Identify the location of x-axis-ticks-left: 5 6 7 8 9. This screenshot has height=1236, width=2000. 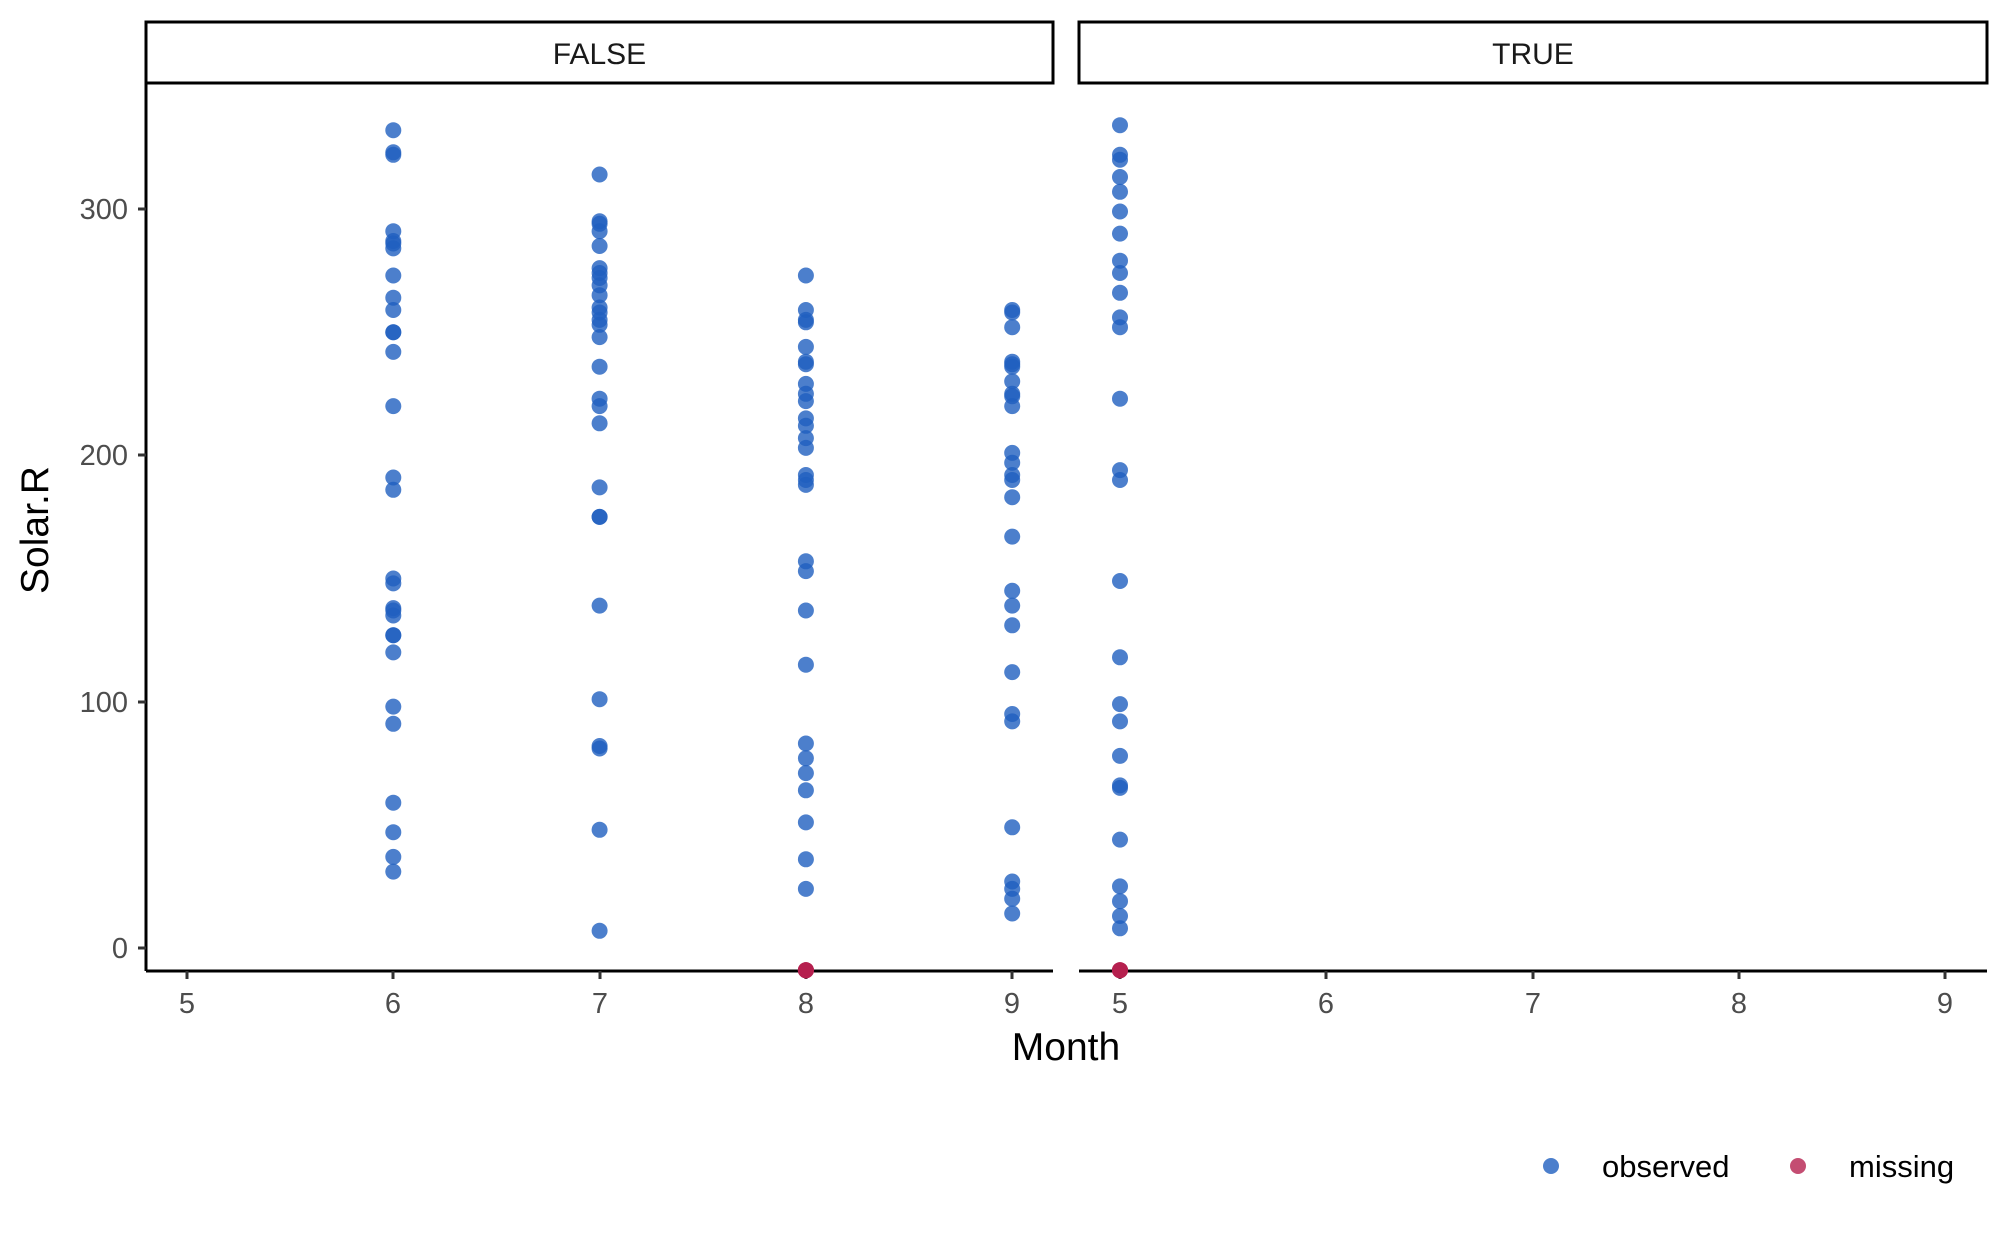
(599, 995).